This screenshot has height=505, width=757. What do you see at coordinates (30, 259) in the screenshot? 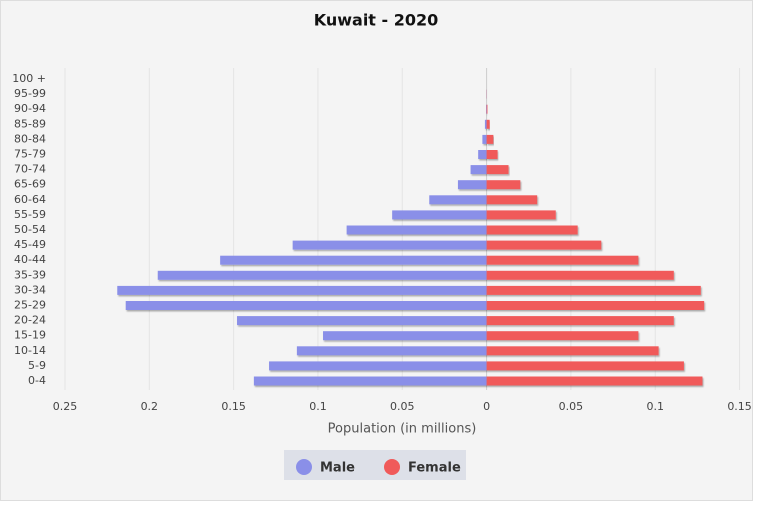
I see `y-tick-label: 40-44` at bounding box center [30, 259].